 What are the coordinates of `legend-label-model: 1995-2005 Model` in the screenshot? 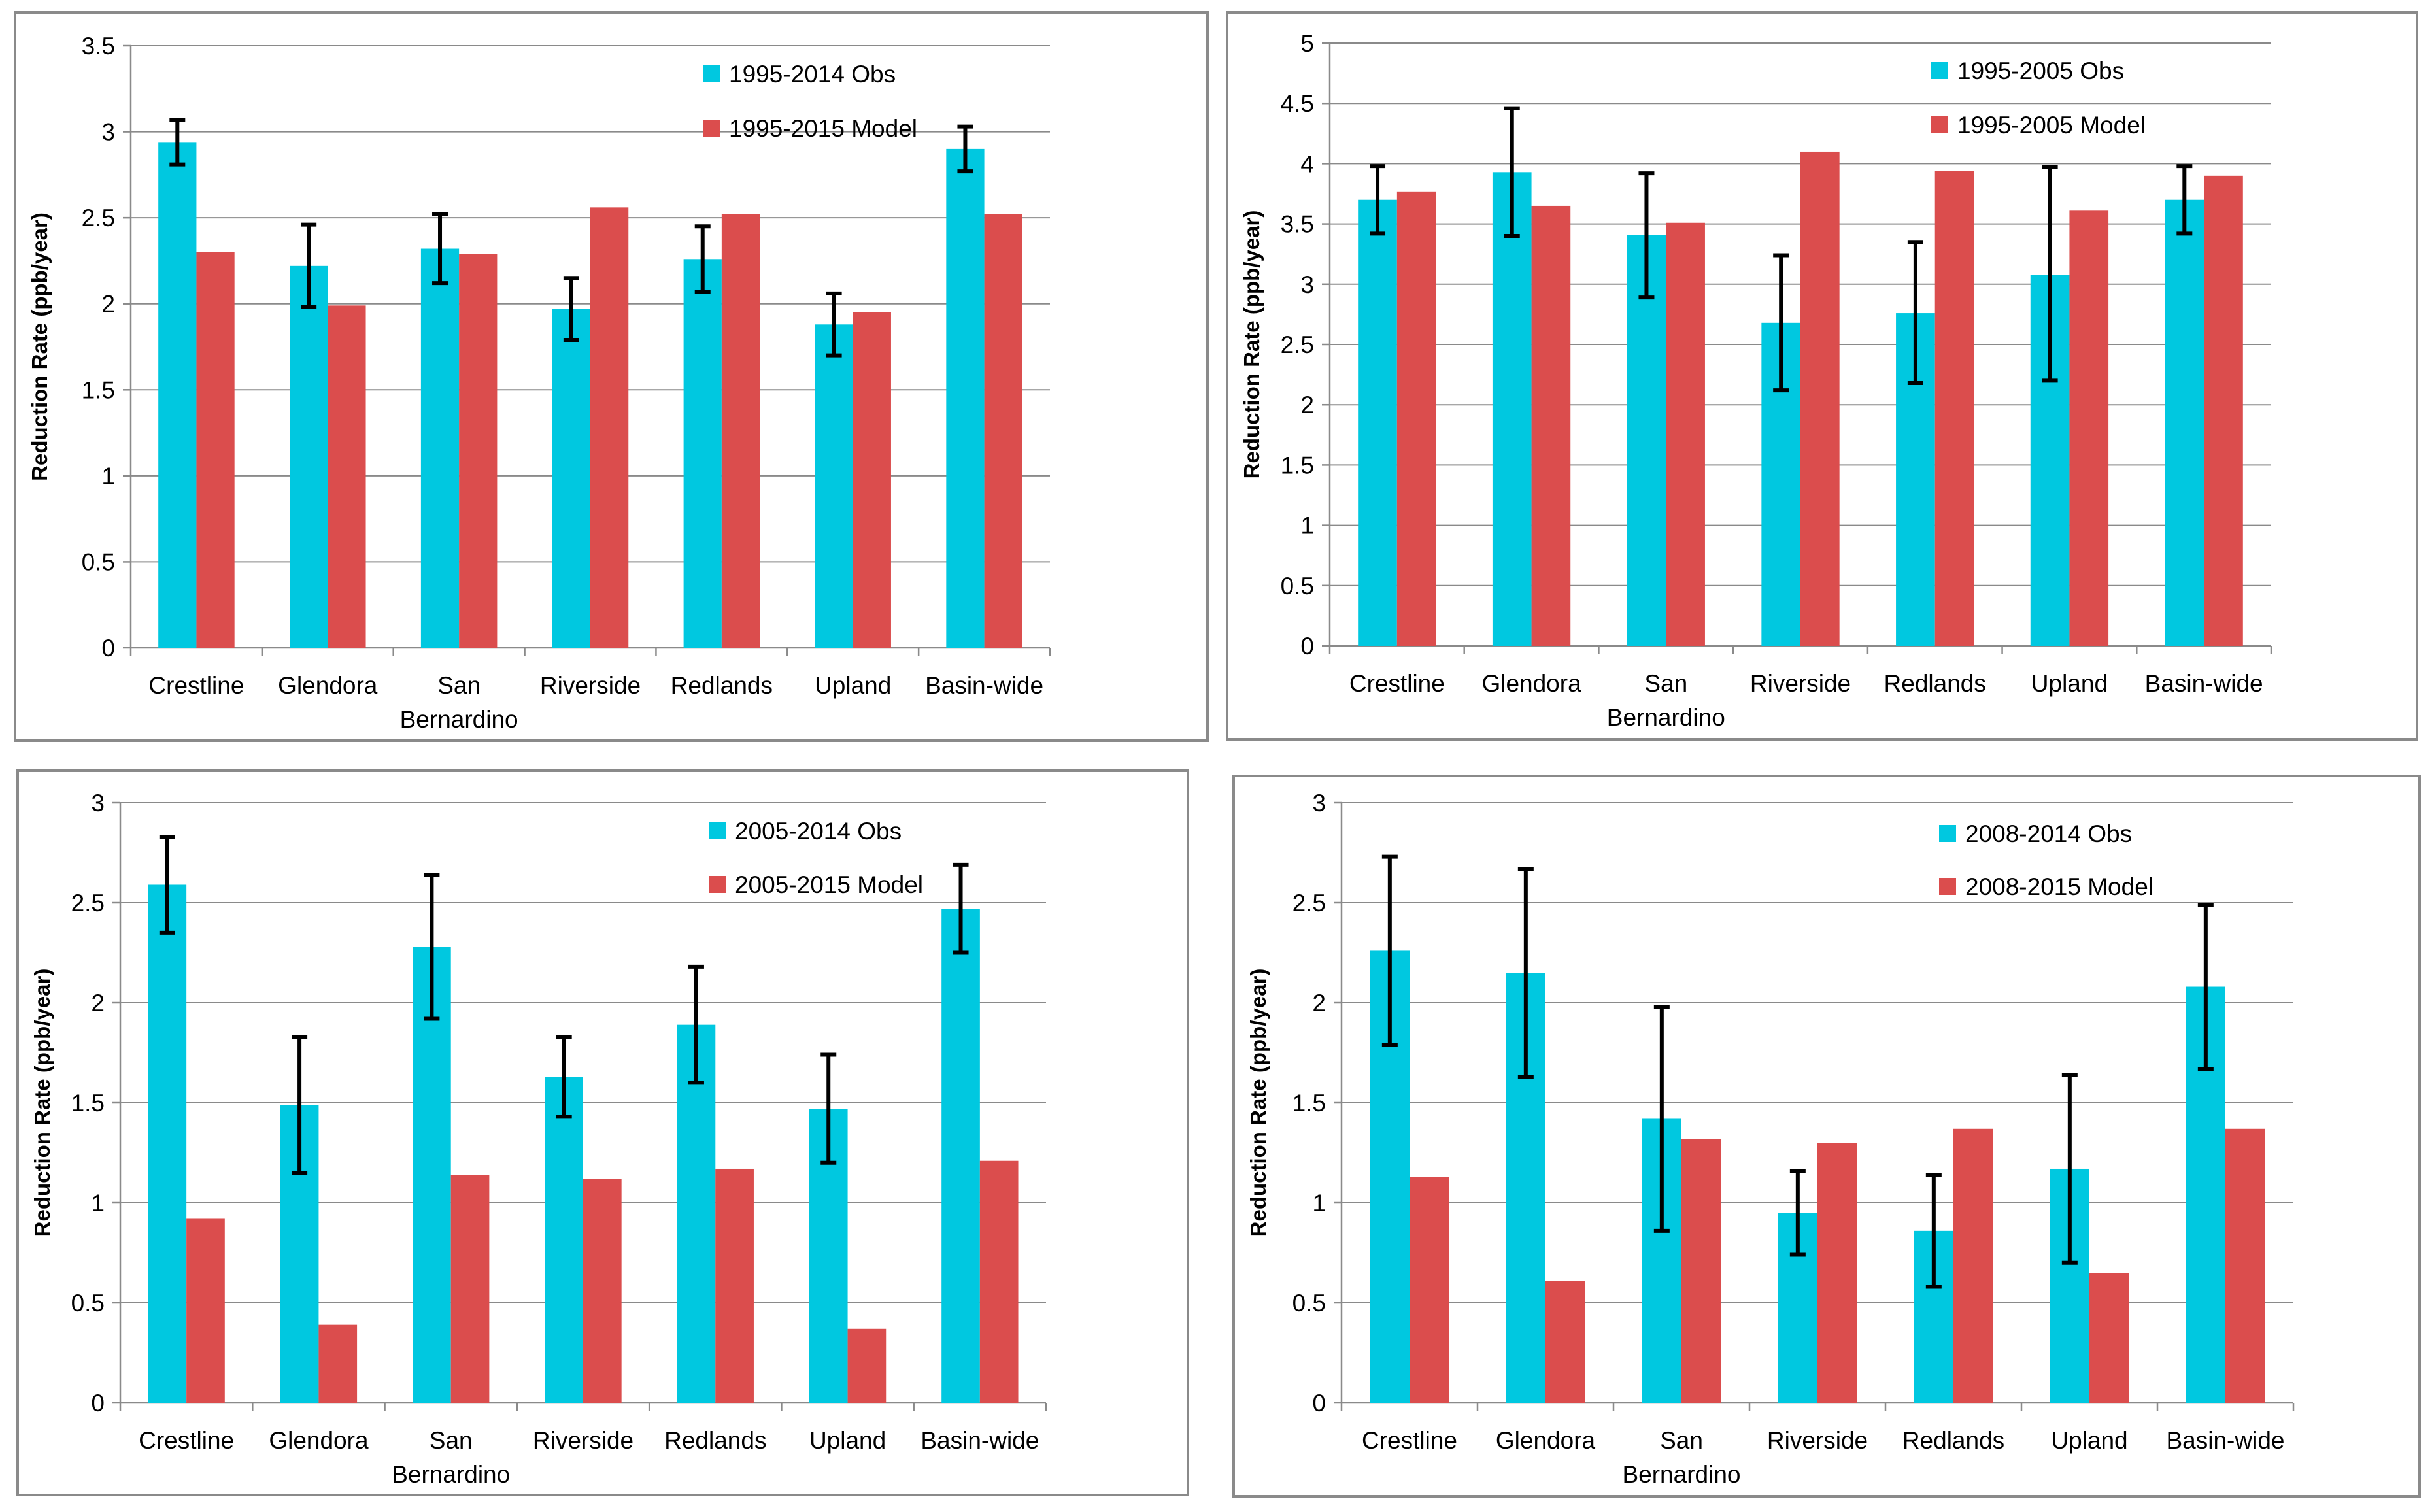 It's located at (2051, 125).